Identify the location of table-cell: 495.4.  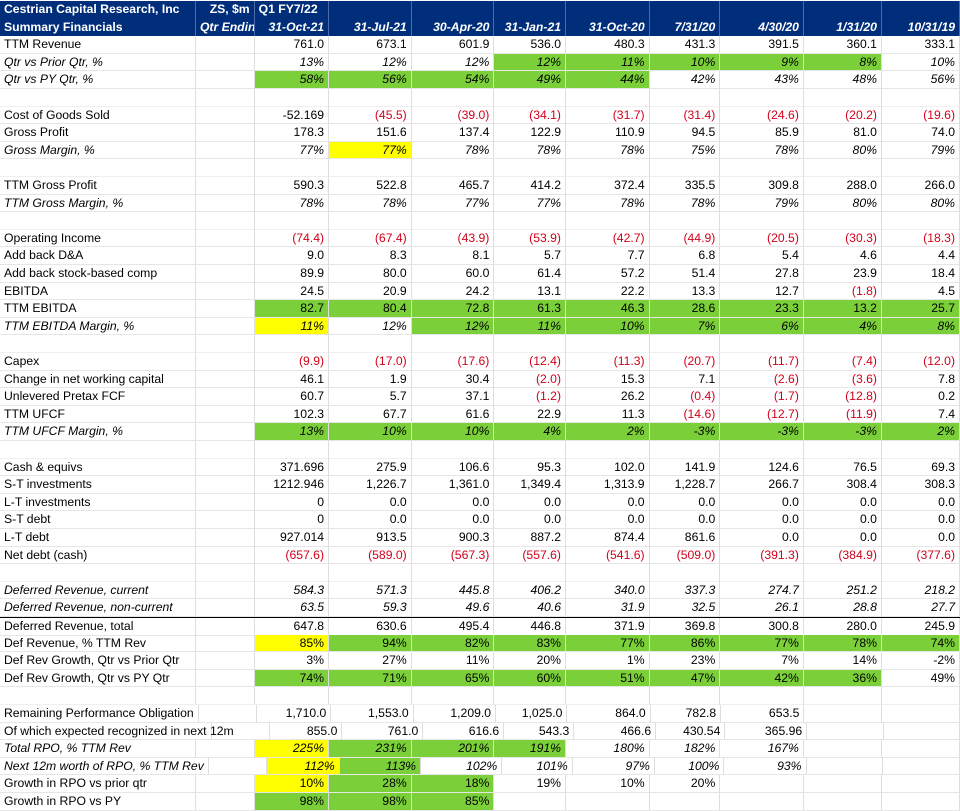
(453, 627).